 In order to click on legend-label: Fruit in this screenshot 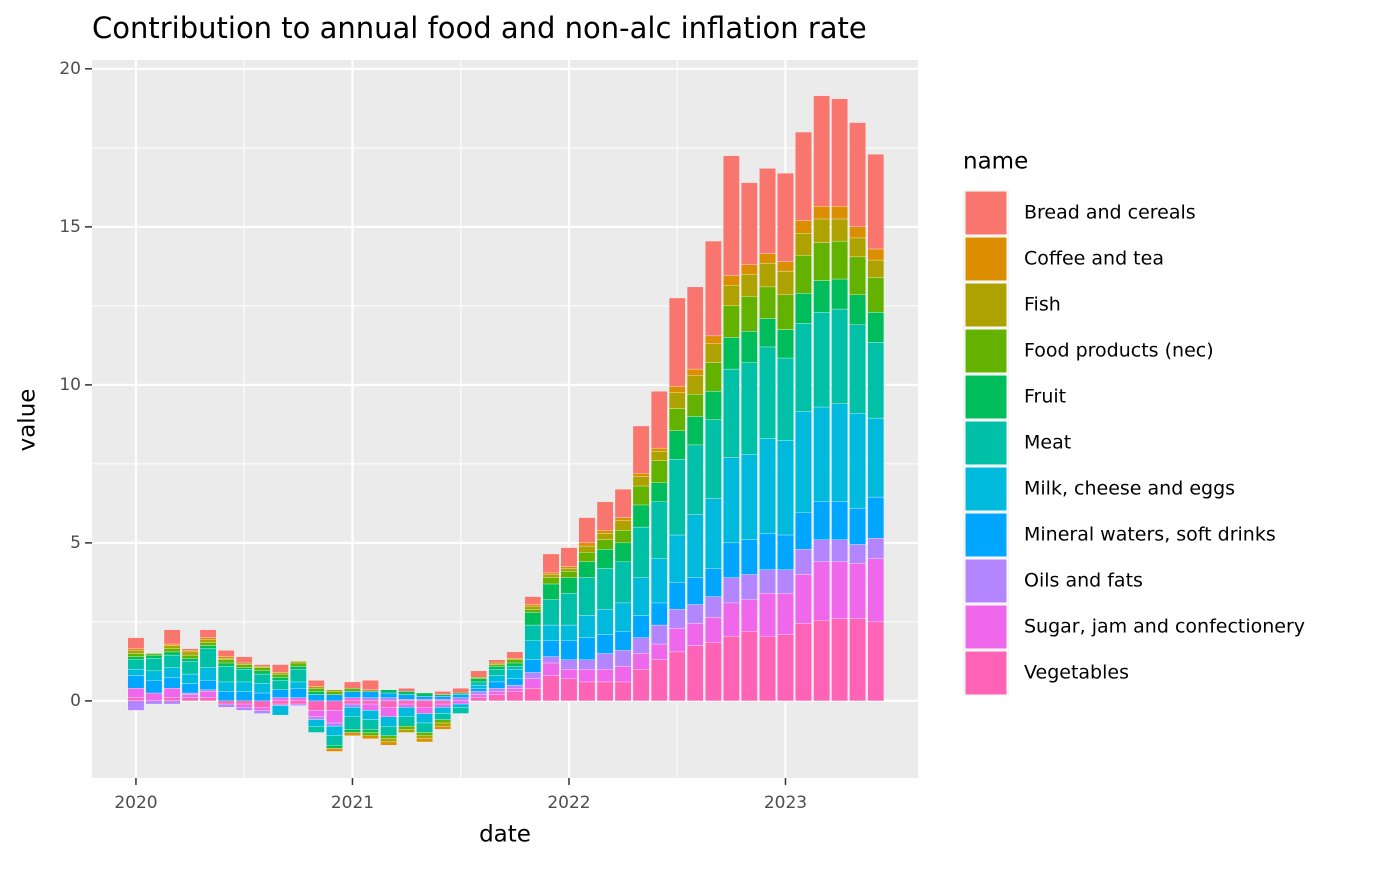, I will do `click(1045, 397)`.